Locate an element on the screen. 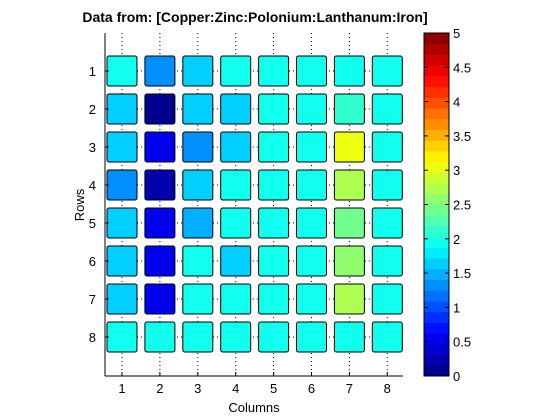  colorbar-tick-label: 1.5 is located at coordinates (462, 273).